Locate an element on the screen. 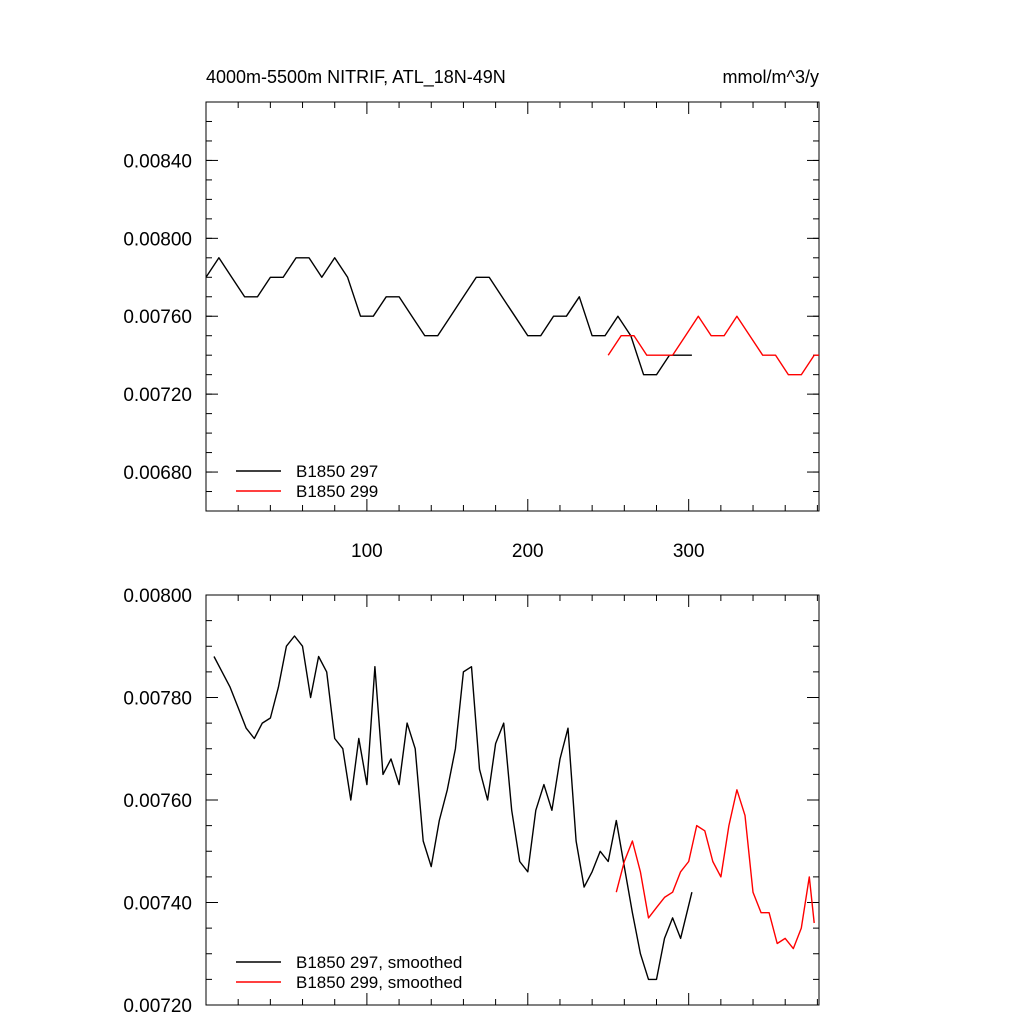 Image resolution: width=1024 pixels, height=1024 pixels. bottom-legend: B1850 297, smoothed B1850 299, smoothed is located at coordinates (349, 972).